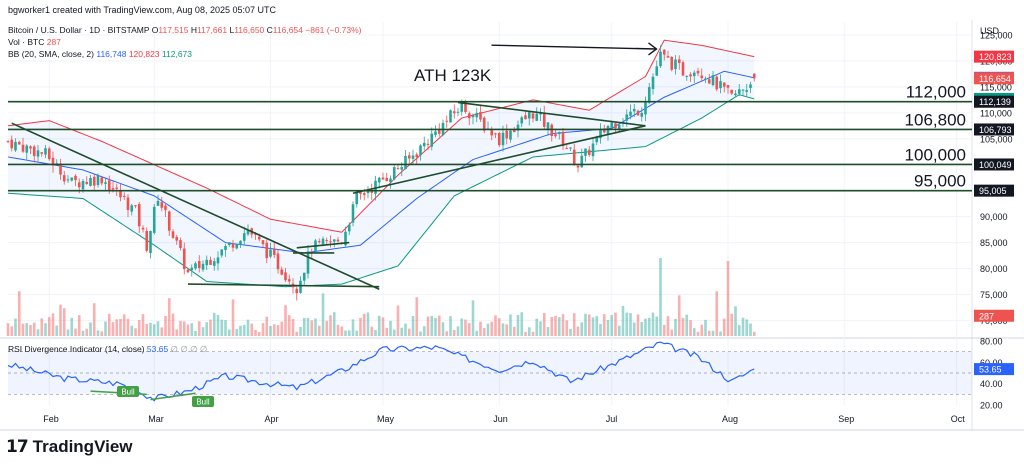 Image resolution: width=1024 pixels, height=471 pixels. Describe the element at coordinates (54, 42) in the screenshot. I see `volume-value: 287` at that location.